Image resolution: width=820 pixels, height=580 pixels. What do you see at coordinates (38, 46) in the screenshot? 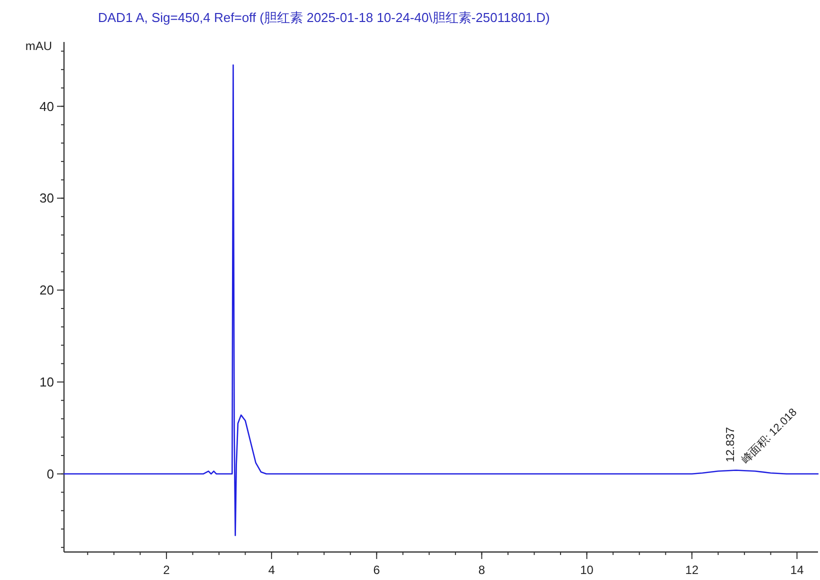
I see `y-axis-title: mAU` at bounding box center [38, 46].